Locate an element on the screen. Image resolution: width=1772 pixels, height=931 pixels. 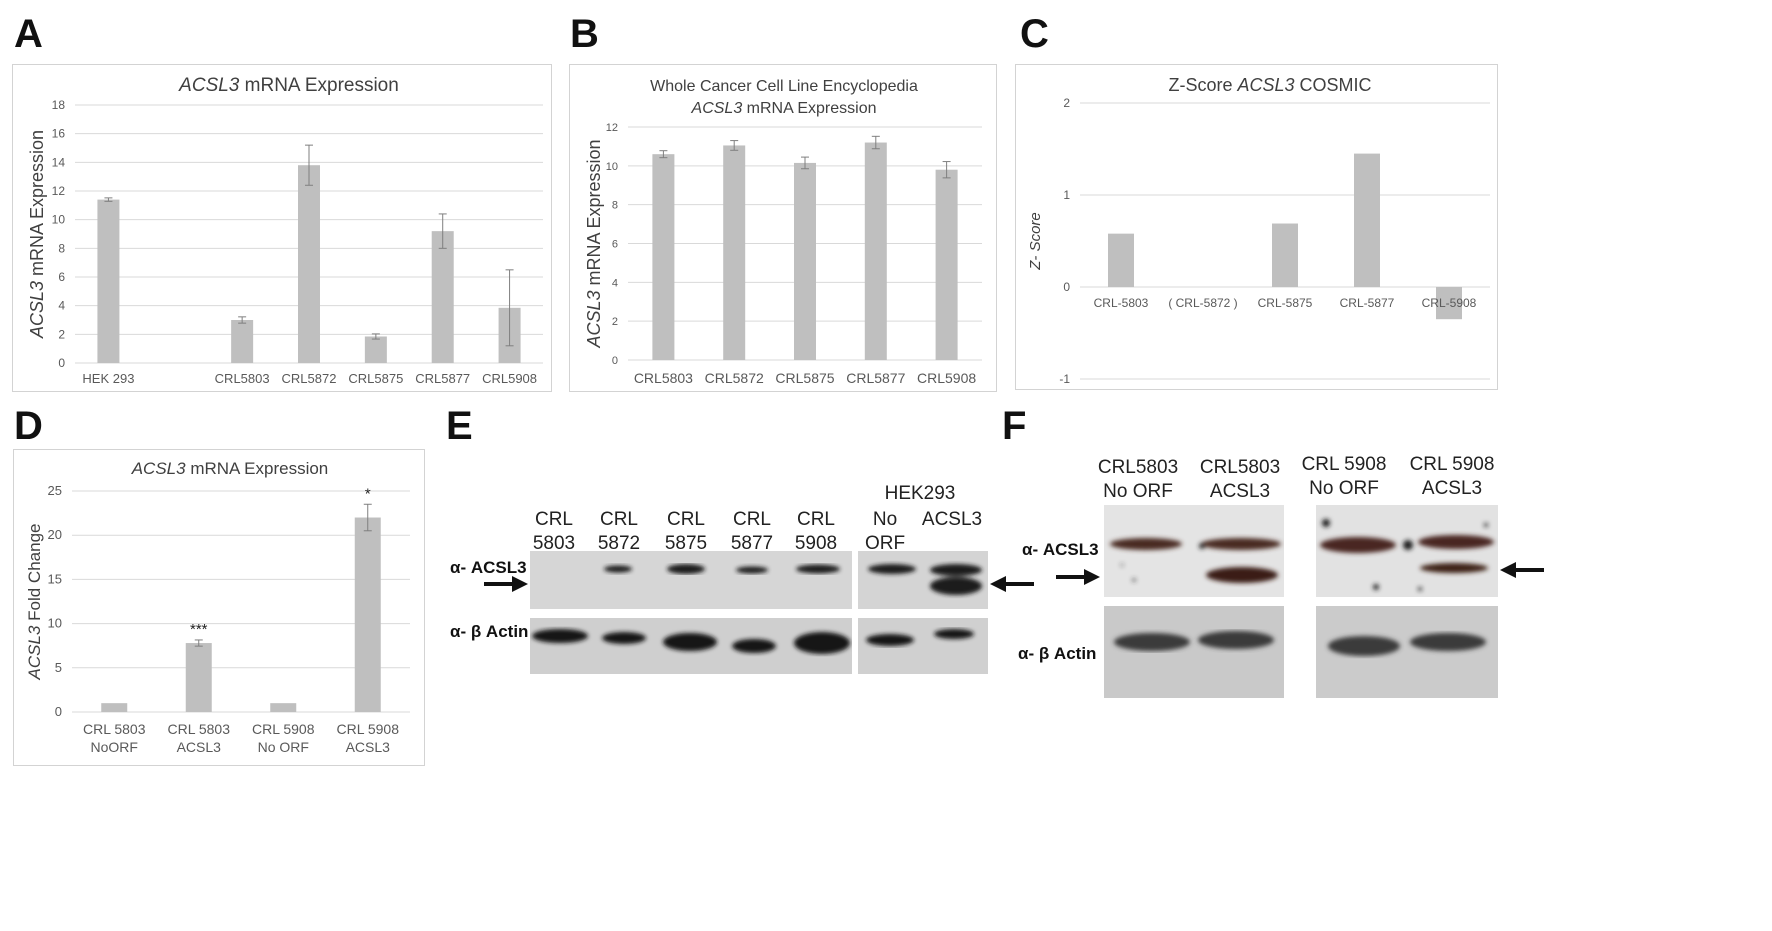
x-category-label: ( CRL-5872 ) is located at coordinates (1202, 303).